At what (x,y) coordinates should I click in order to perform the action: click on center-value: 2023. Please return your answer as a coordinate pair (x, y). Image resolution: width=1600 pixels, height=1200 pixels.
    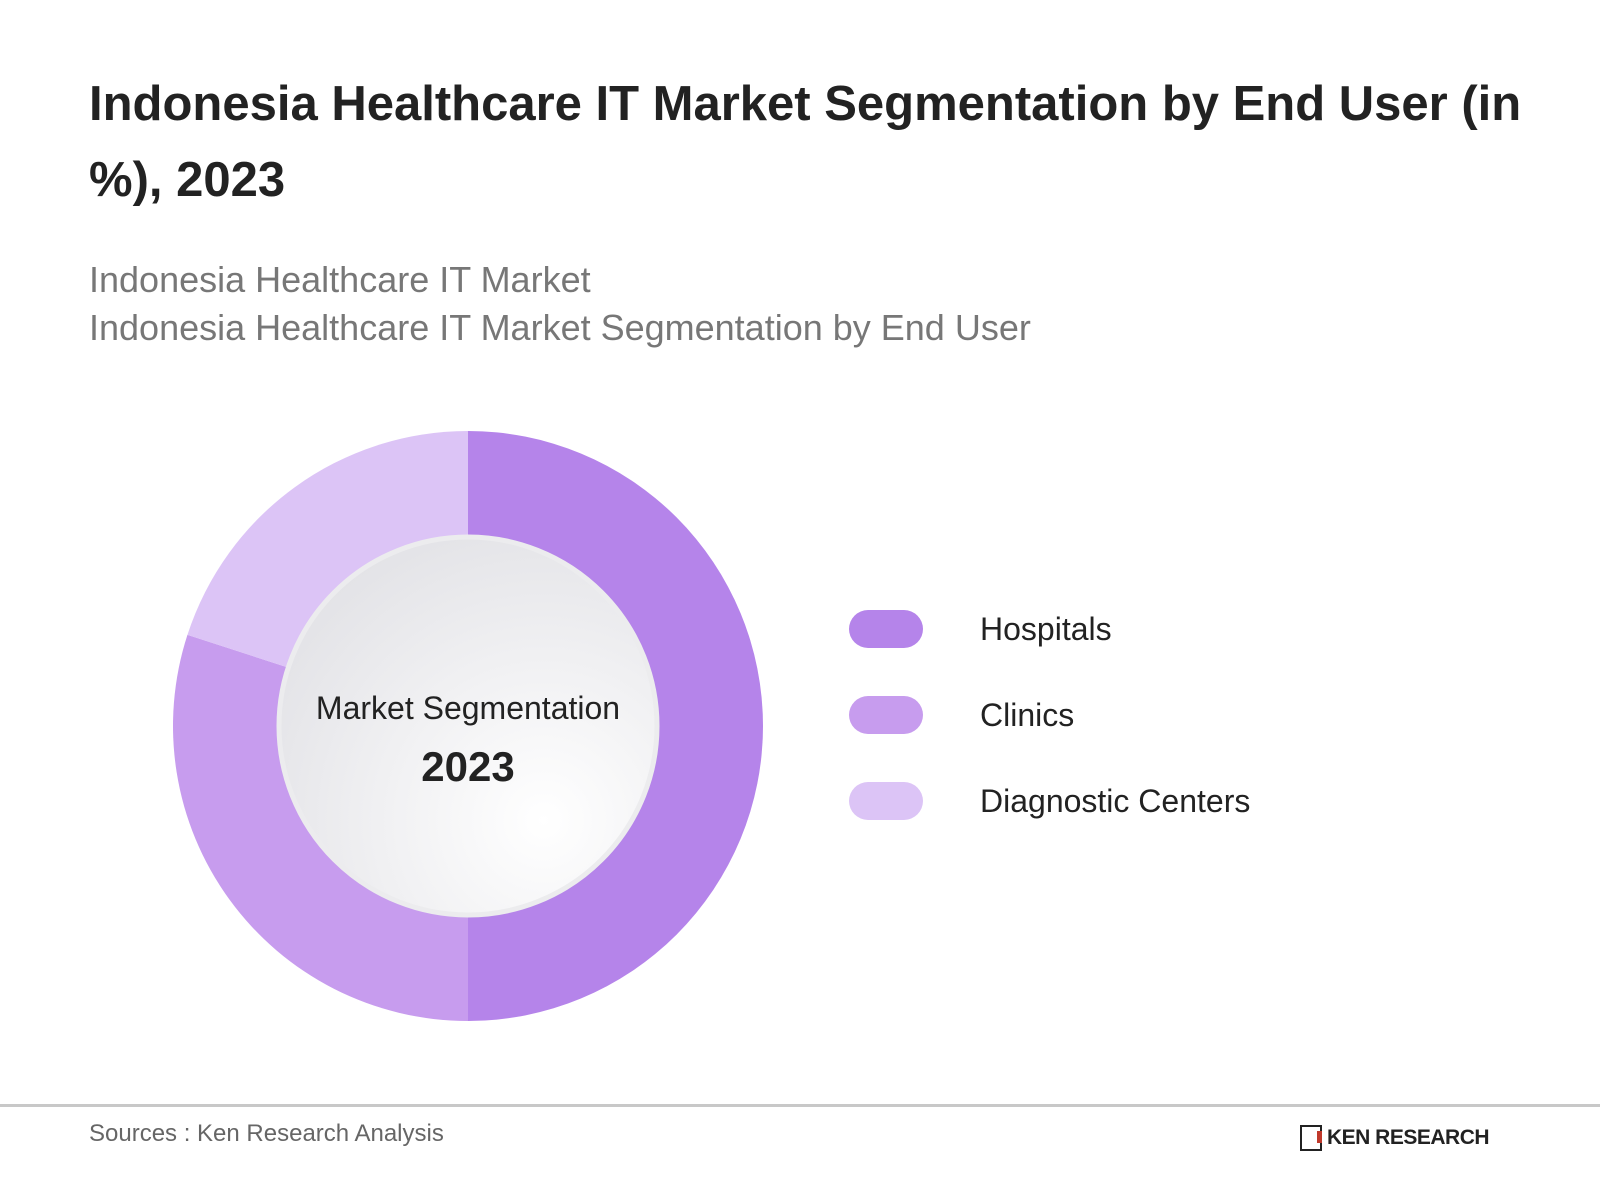
    Looking at the image, I should click on (467, 766).